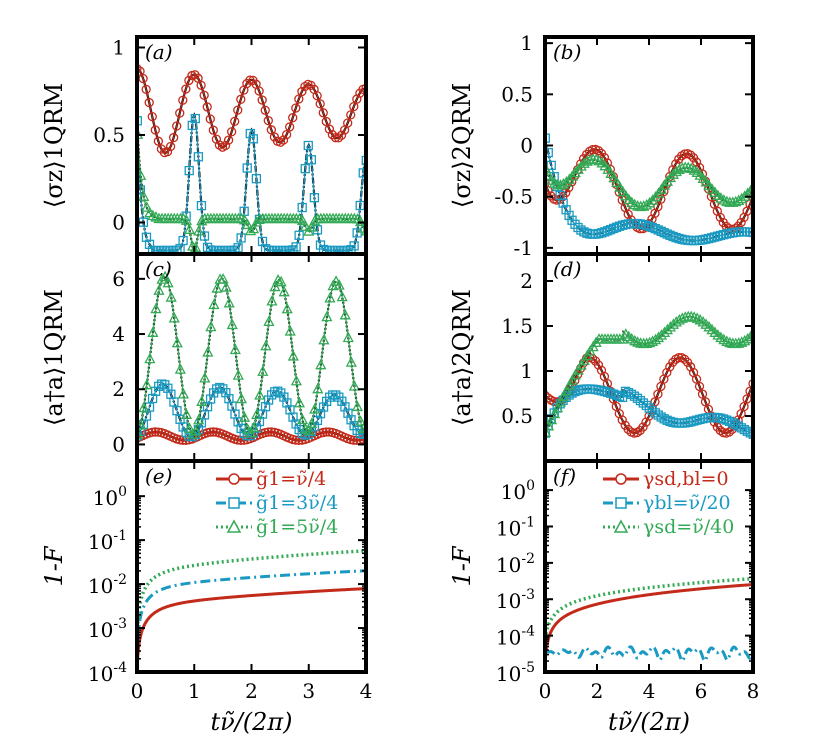 This screenshot has width=830, height=747. What do you see at coordinates (515, 637) in the screenshot?
I see `ytick-label-f: 10⁻⁴` at bounding box center [515, 637].